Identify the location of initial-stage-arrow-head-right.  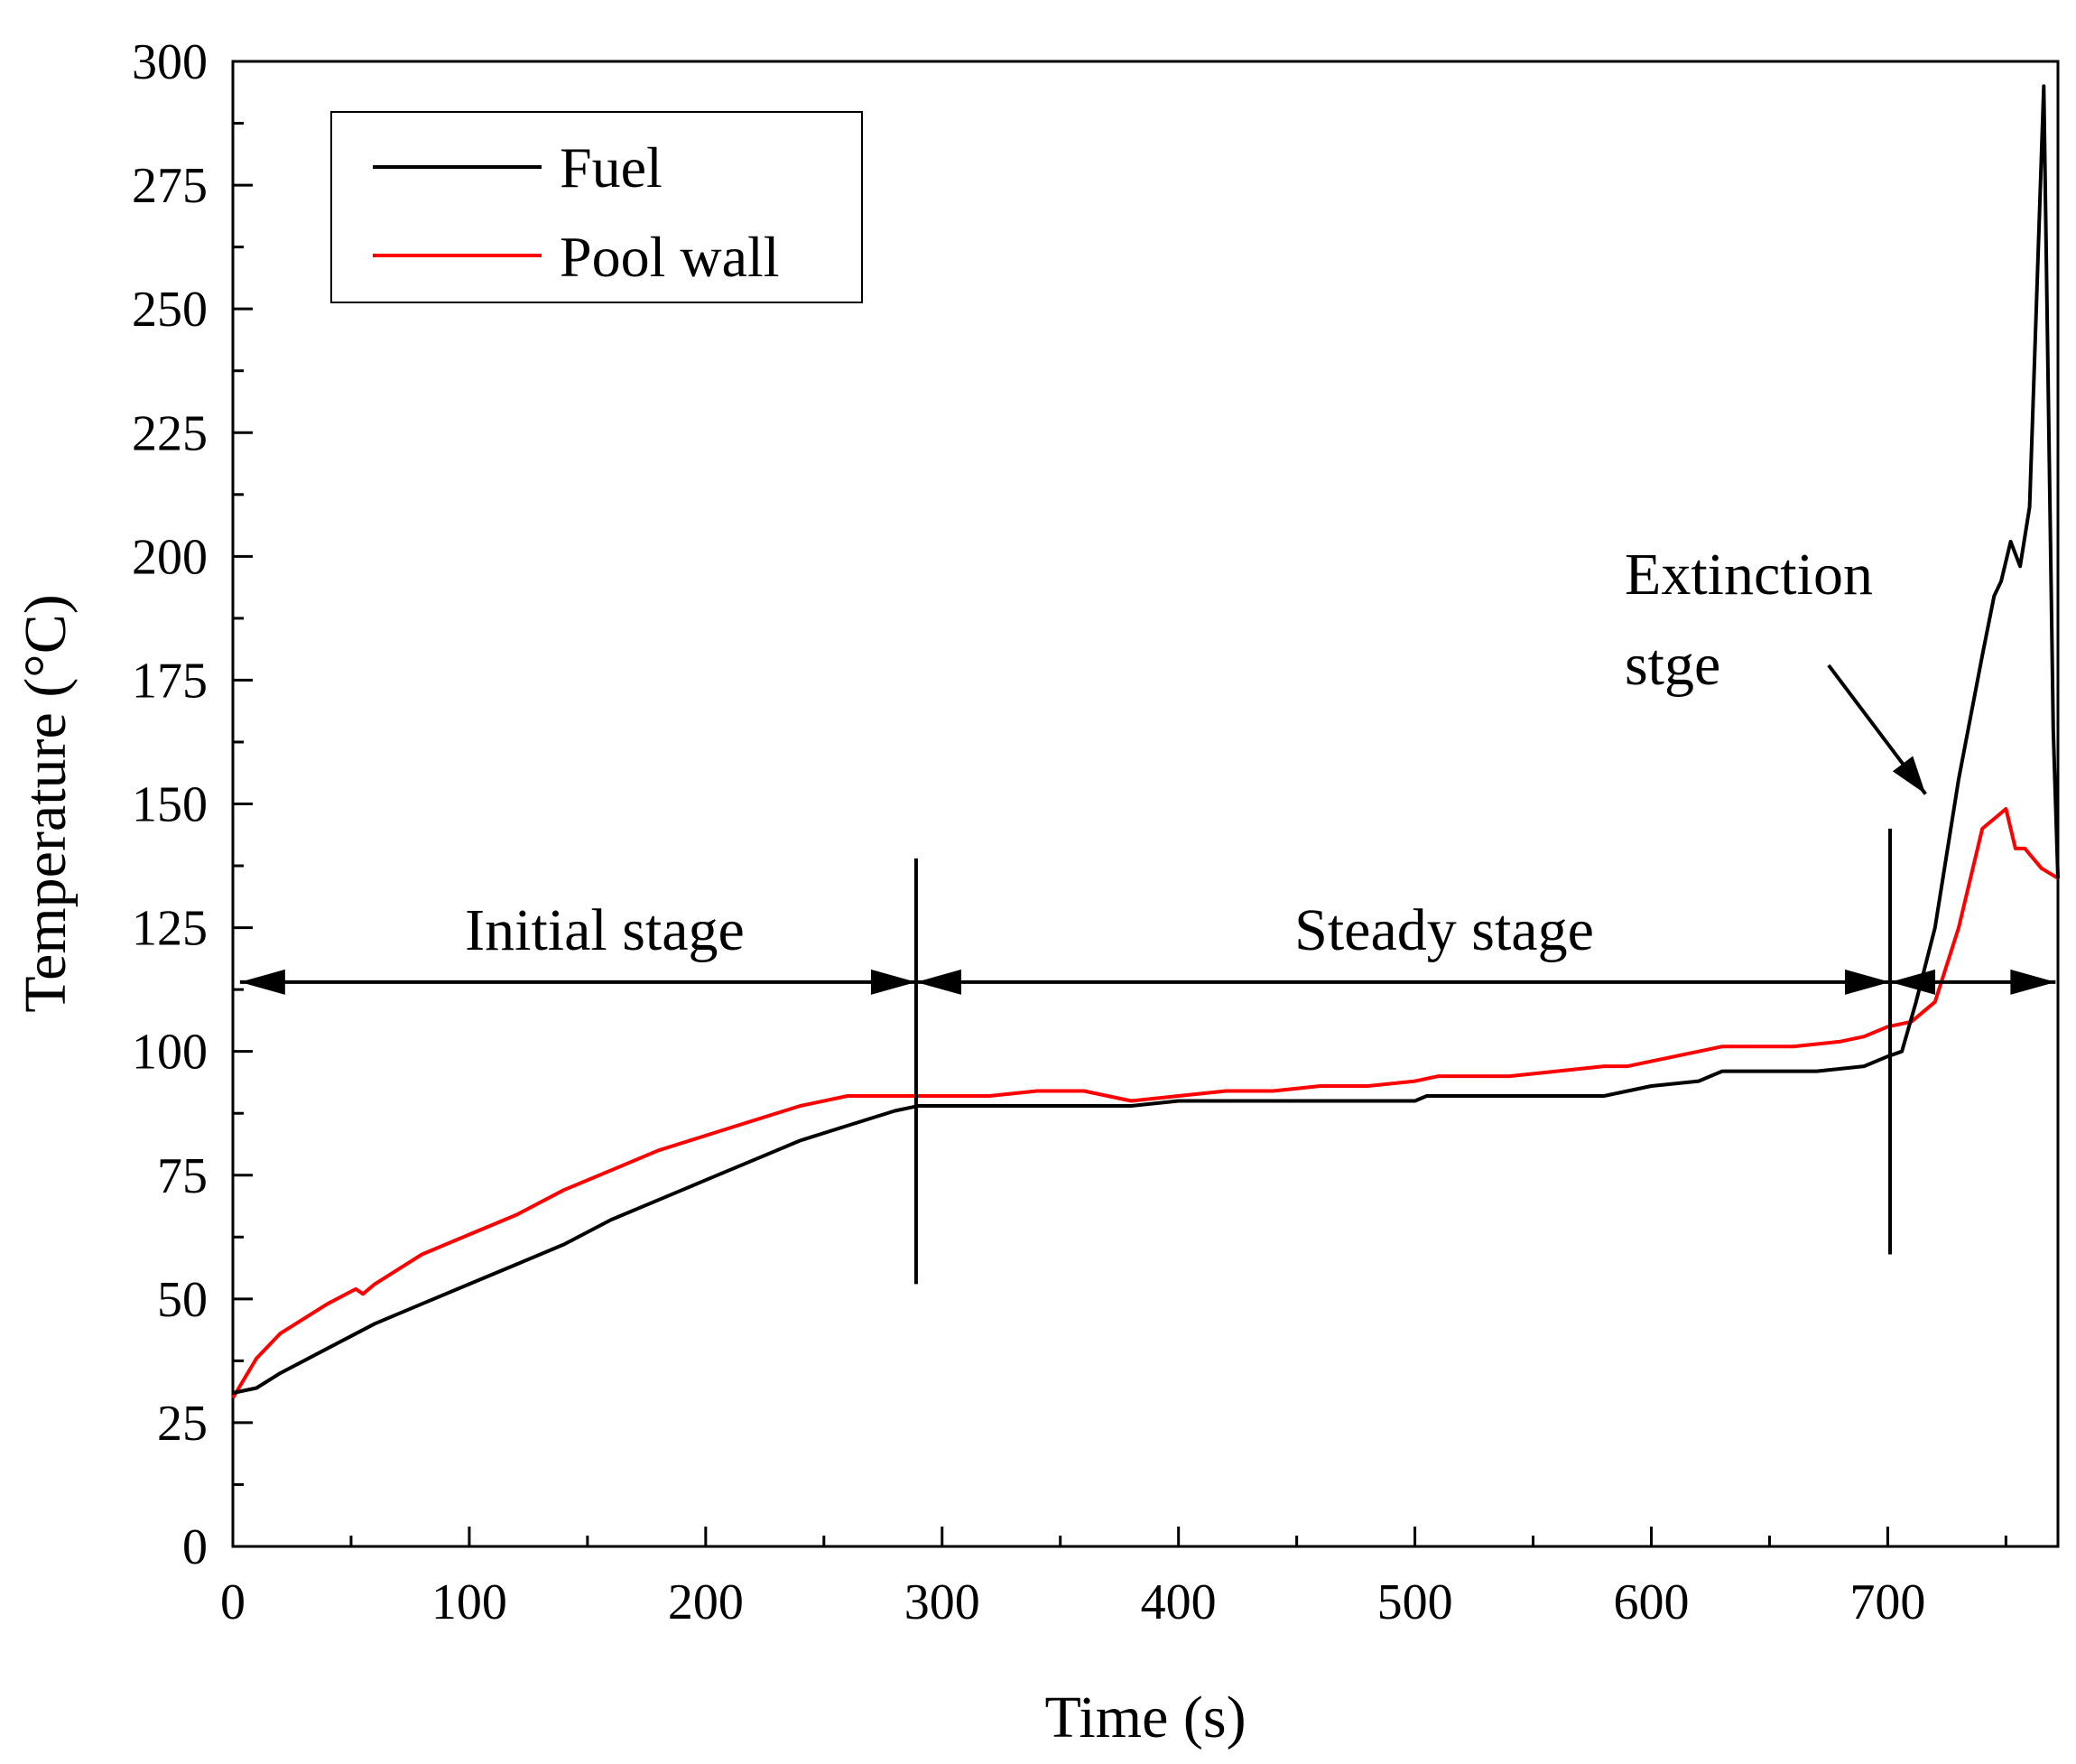
(893, 982).